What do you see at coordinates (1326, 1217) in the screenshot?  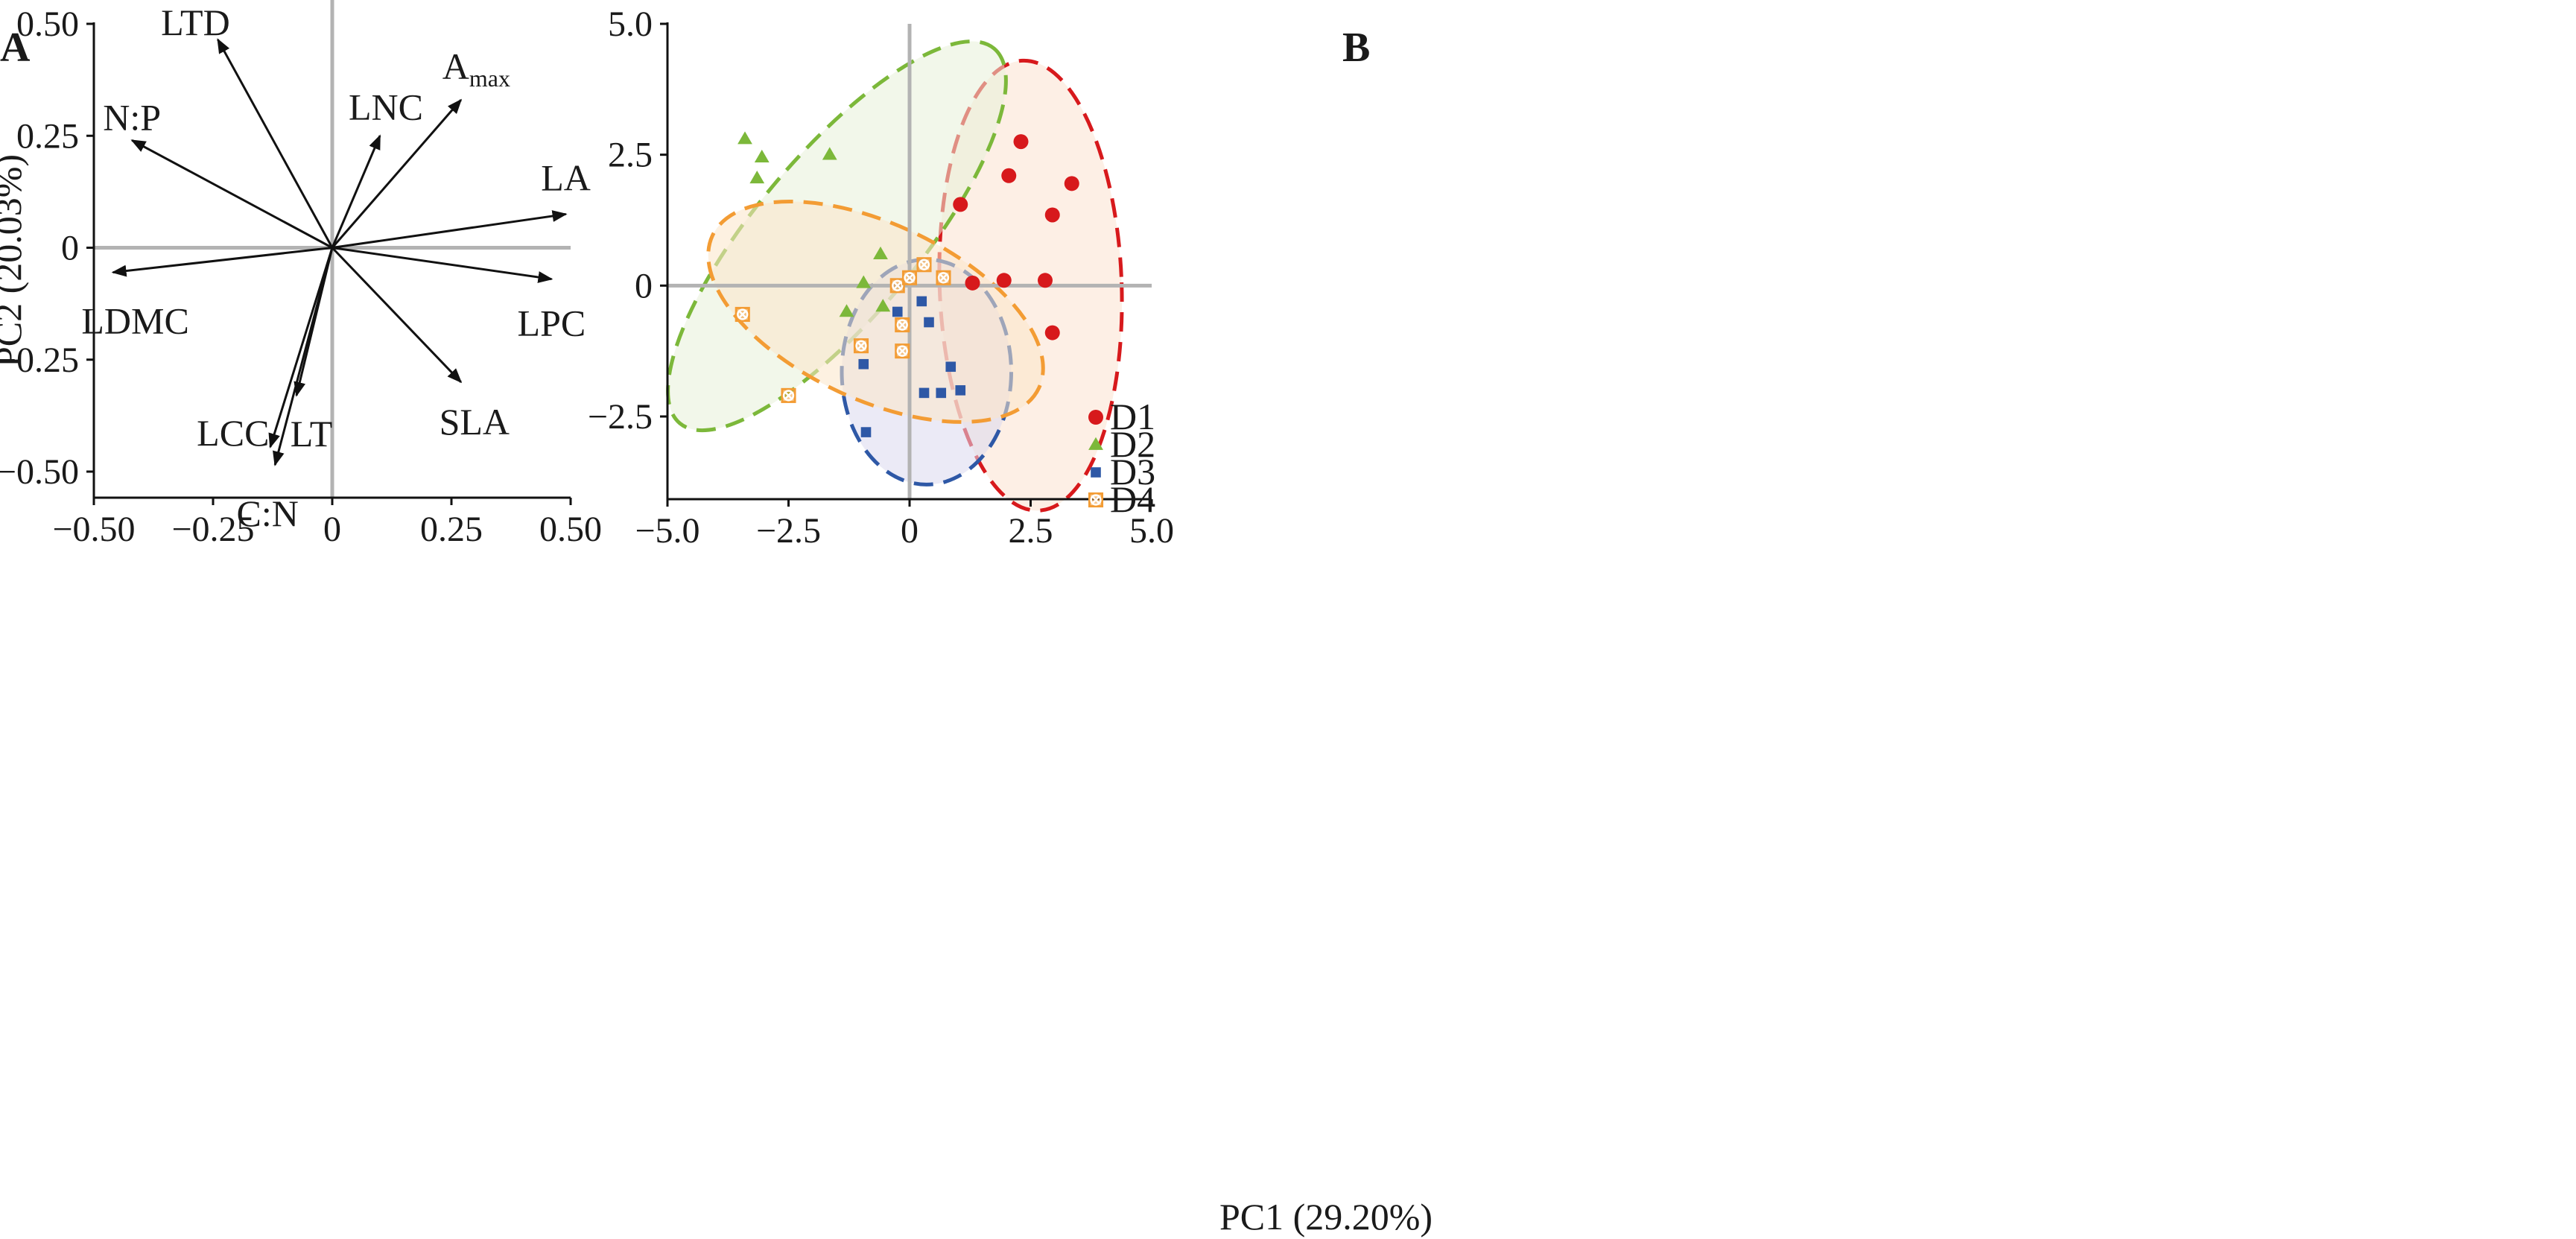 I see `x-axis-title: PC1 (29.20%)` at bounding box center [1326, 1217].